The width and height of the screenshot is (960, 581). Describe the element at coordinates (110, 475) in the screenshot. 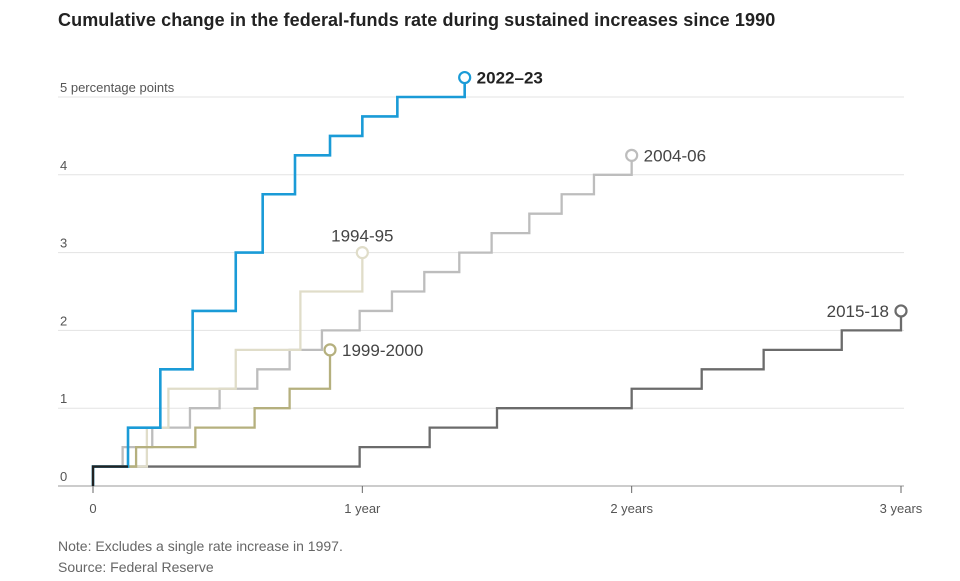

I see `shared-start-segment` at that location.